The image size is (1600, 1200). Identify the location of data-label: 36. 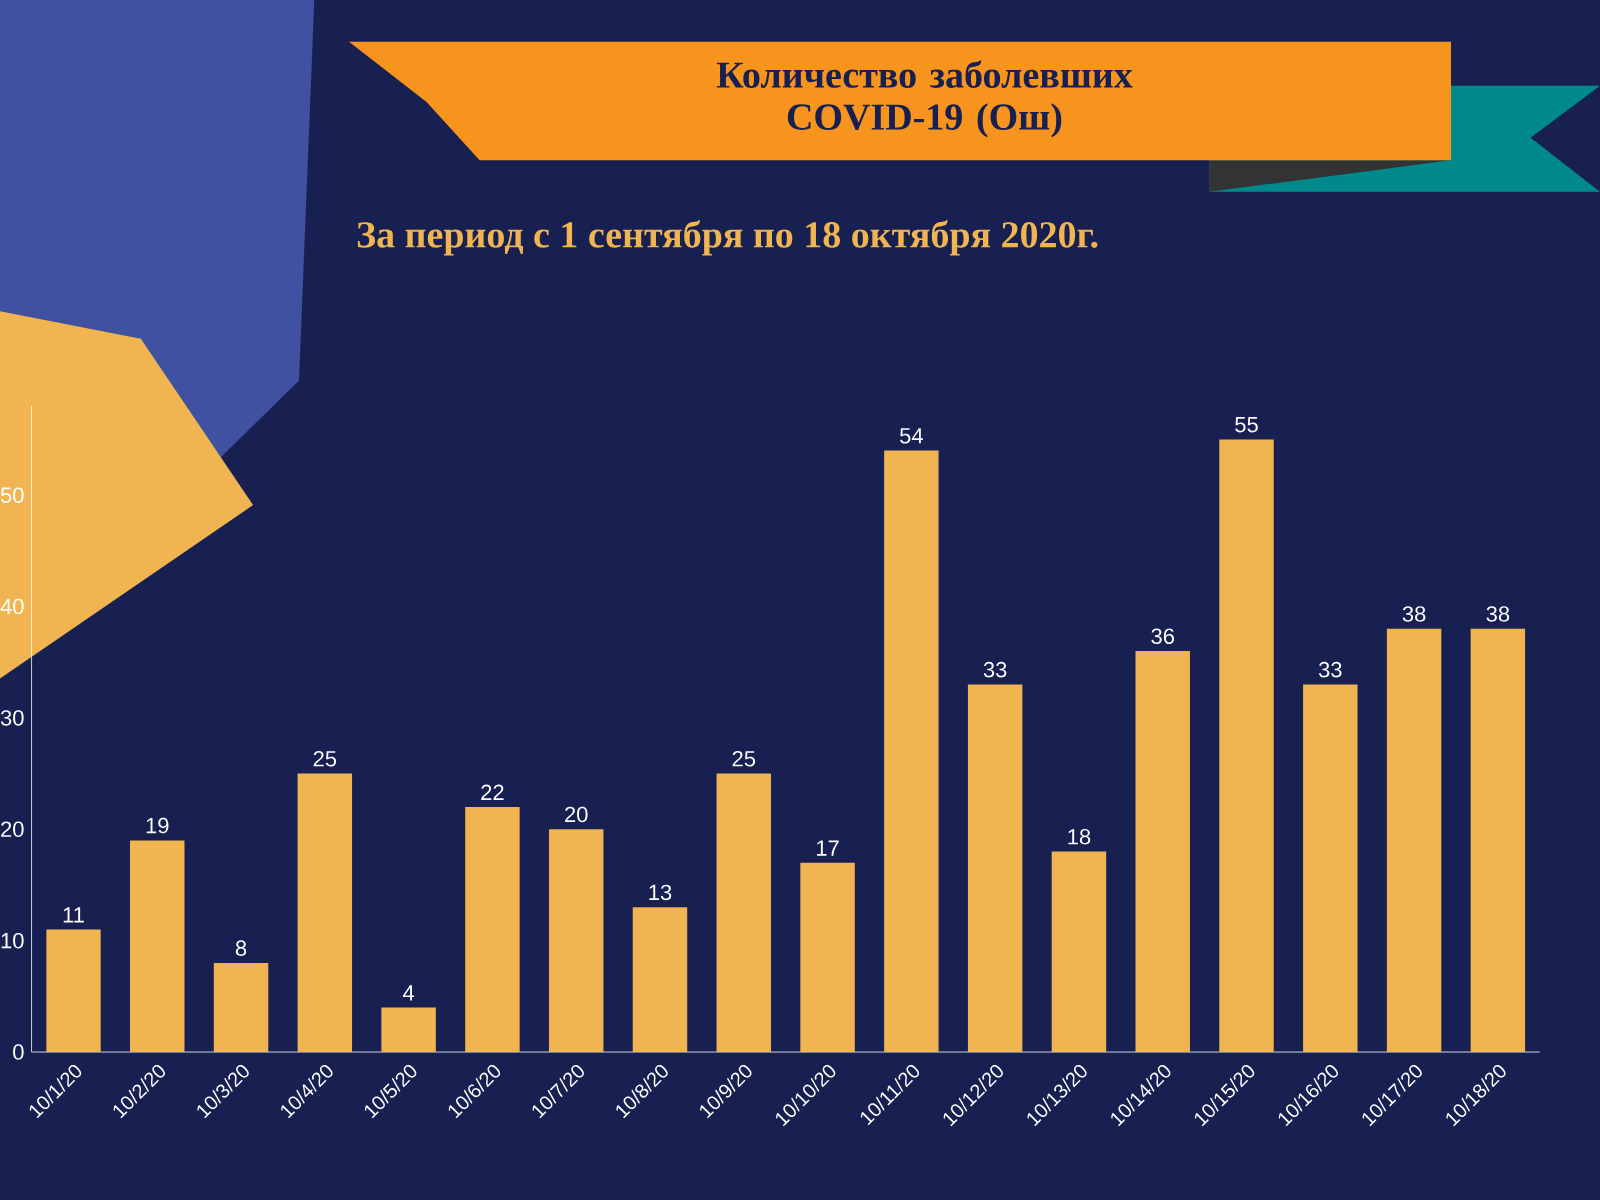
(1162, 636).